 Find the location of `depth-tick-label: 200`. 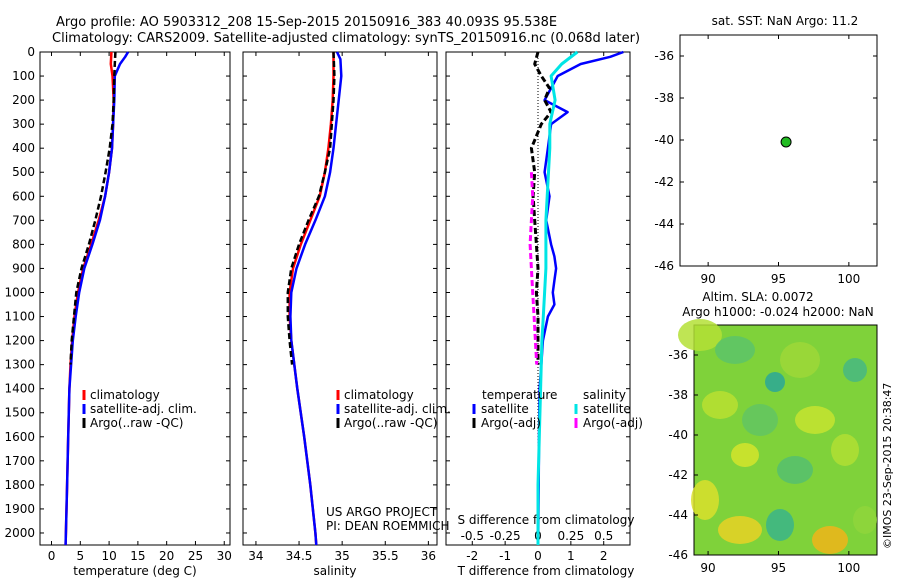

depth-tick-label: 200 is located at coordinates (23, 100).